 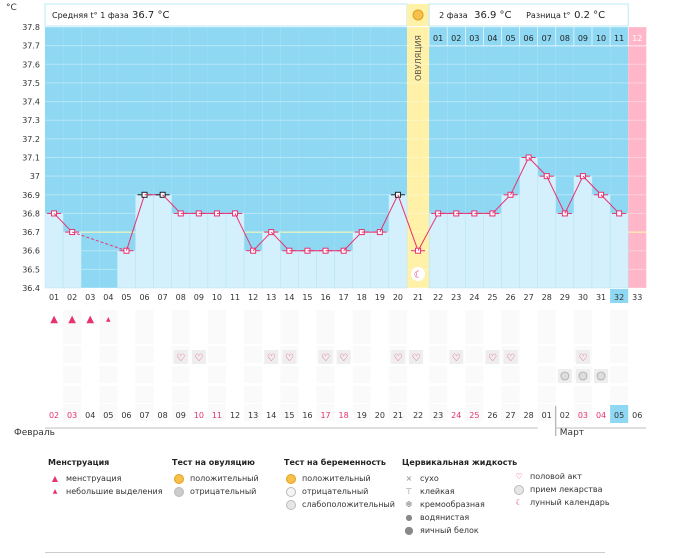 I want to click on selected-date-bg, so click(x=619, y=414).